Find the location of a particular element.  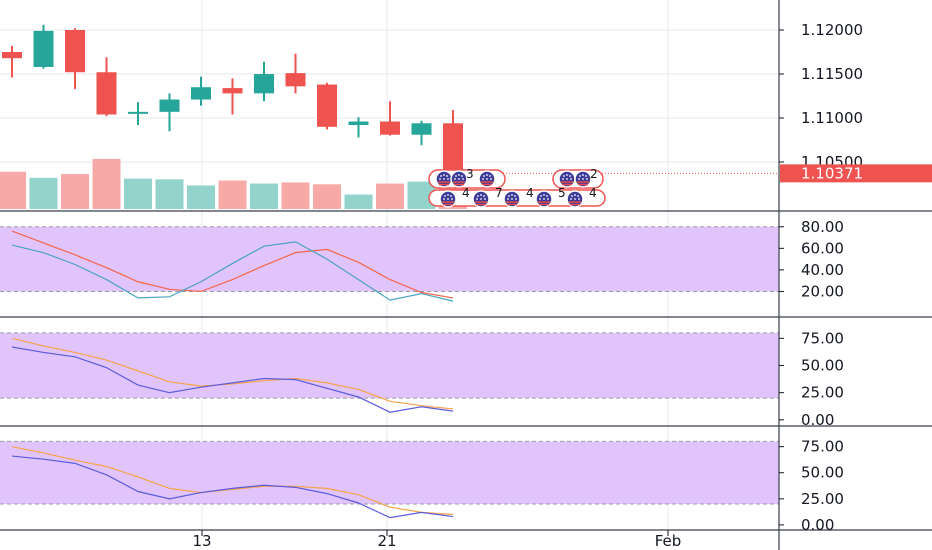

economic-events: 3 2 4 7 4 5 4 is located at coordinates (517, 187).